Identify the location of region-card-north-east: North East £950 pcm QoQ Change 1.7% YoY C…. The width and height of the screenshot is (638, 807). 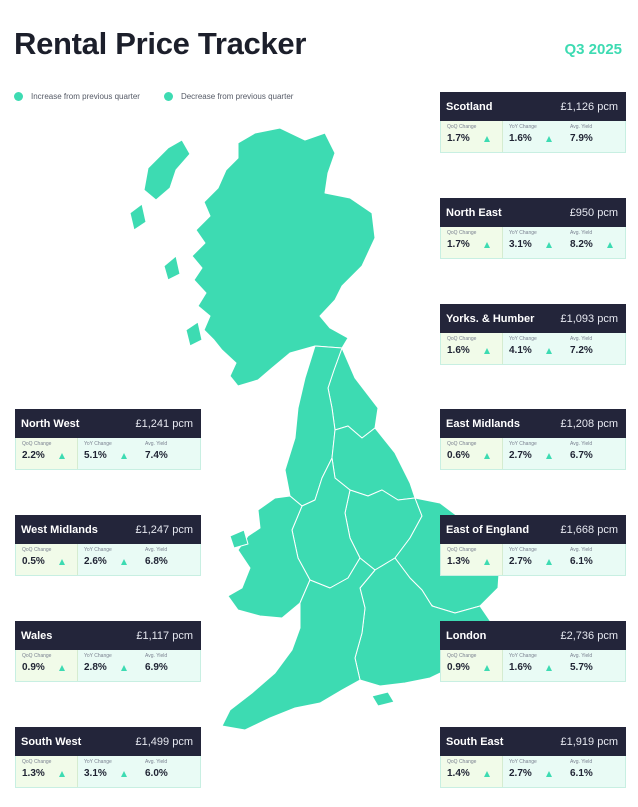
(533, 228).